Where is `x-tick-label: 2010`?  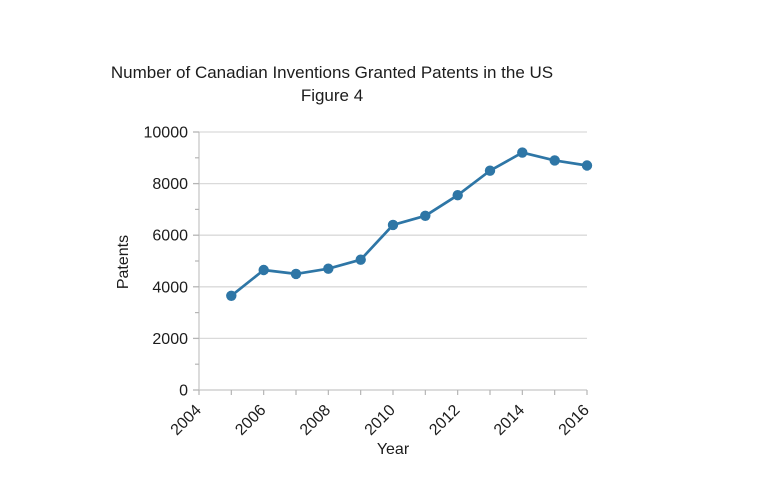
x-tick-label: 2010 is located at coordinates (380, 420).